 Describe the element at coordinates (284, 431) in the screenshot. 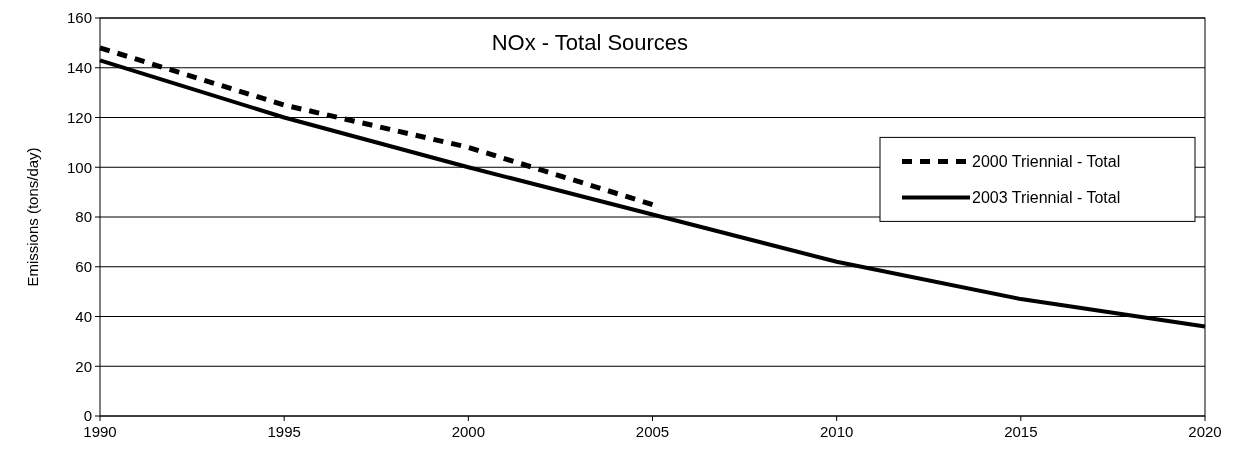

I see `x-tick-label: 1995` at that location.